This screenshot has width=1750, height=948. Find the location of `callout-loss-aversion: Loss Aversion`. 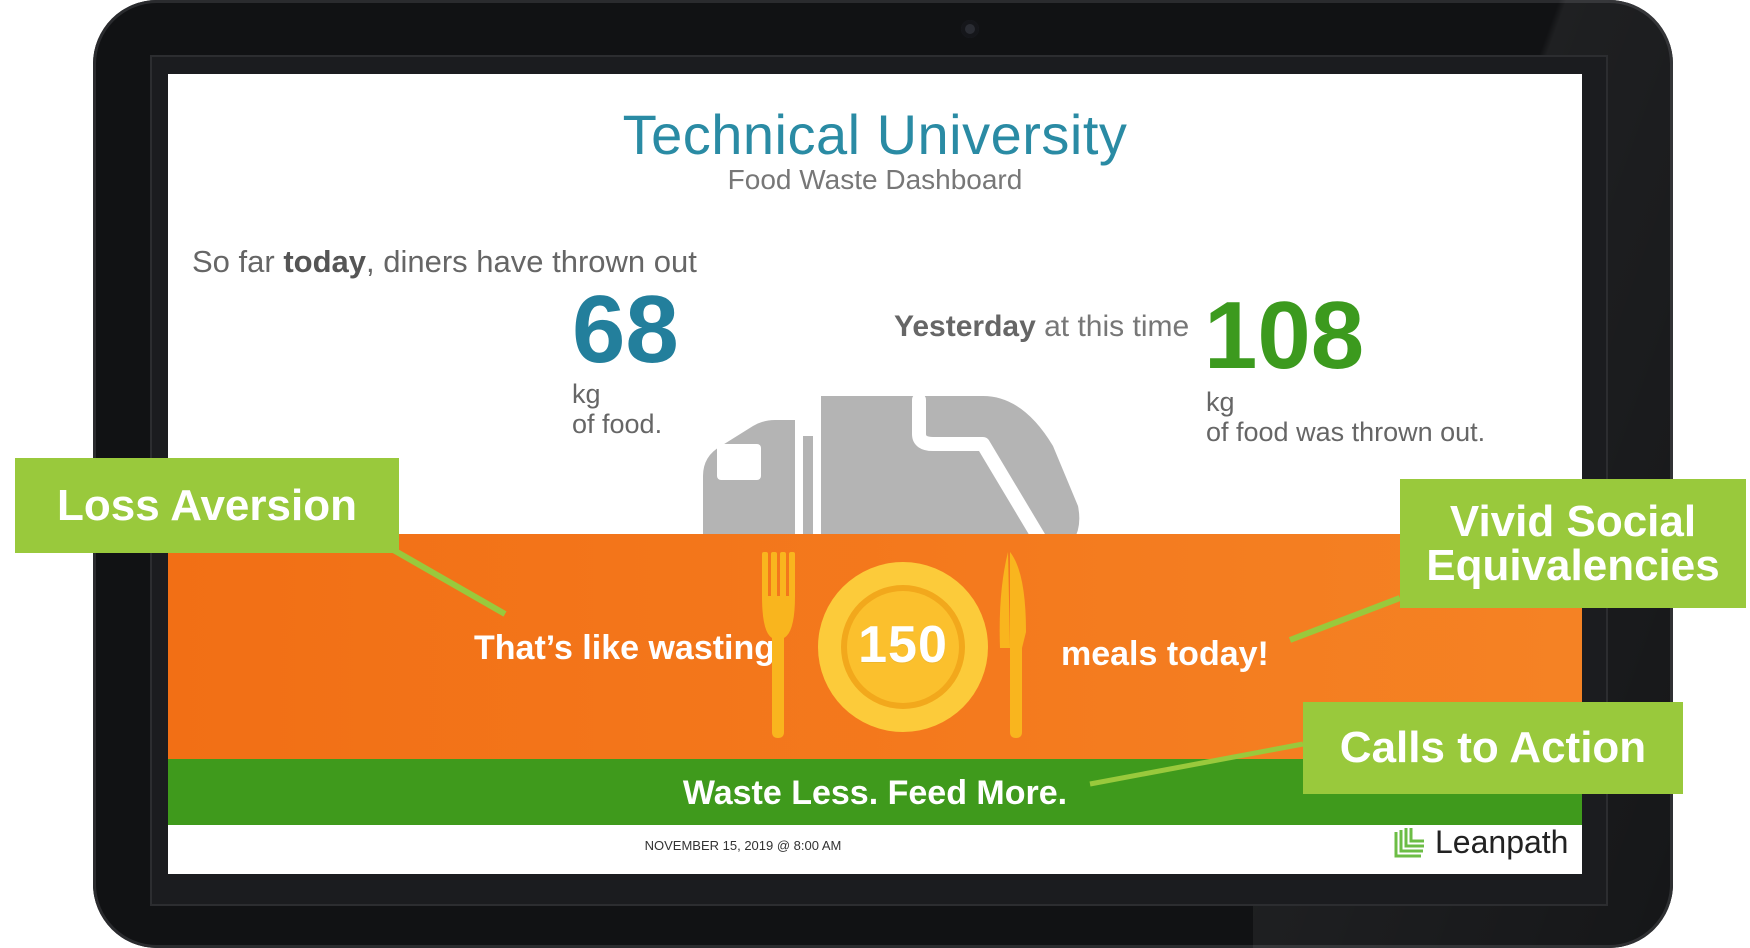

callout-loss-aversion: Loss Aversion is located at coordinates (207, 505).